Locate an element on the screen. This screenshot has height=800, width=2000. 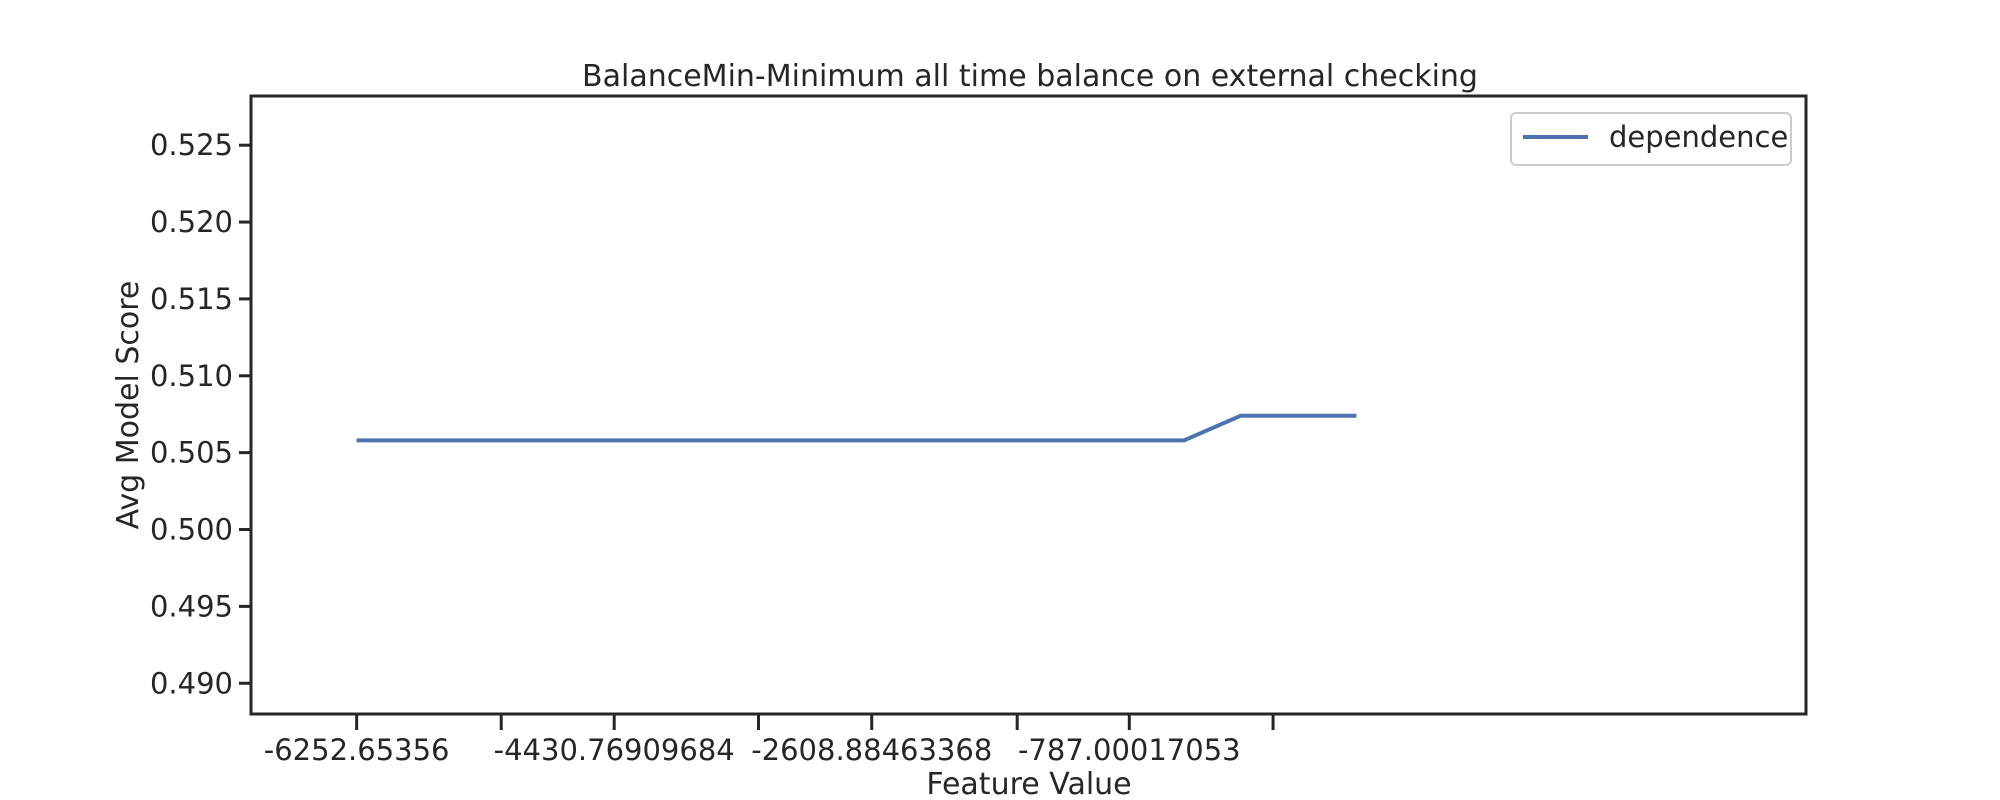
y-tick-label: 0.520 is located at coordinates (191, 222).